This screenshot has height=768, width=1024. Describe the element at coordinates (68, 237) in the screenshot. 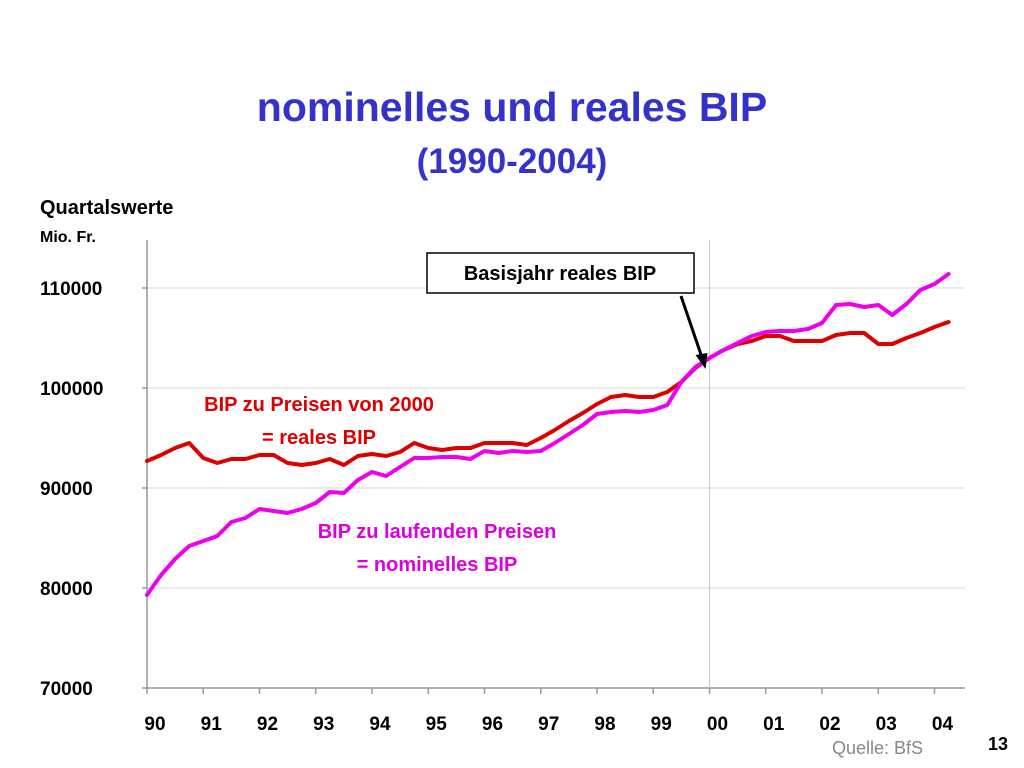

I see `y-axis-unit: Mio. Fr.` at that location.